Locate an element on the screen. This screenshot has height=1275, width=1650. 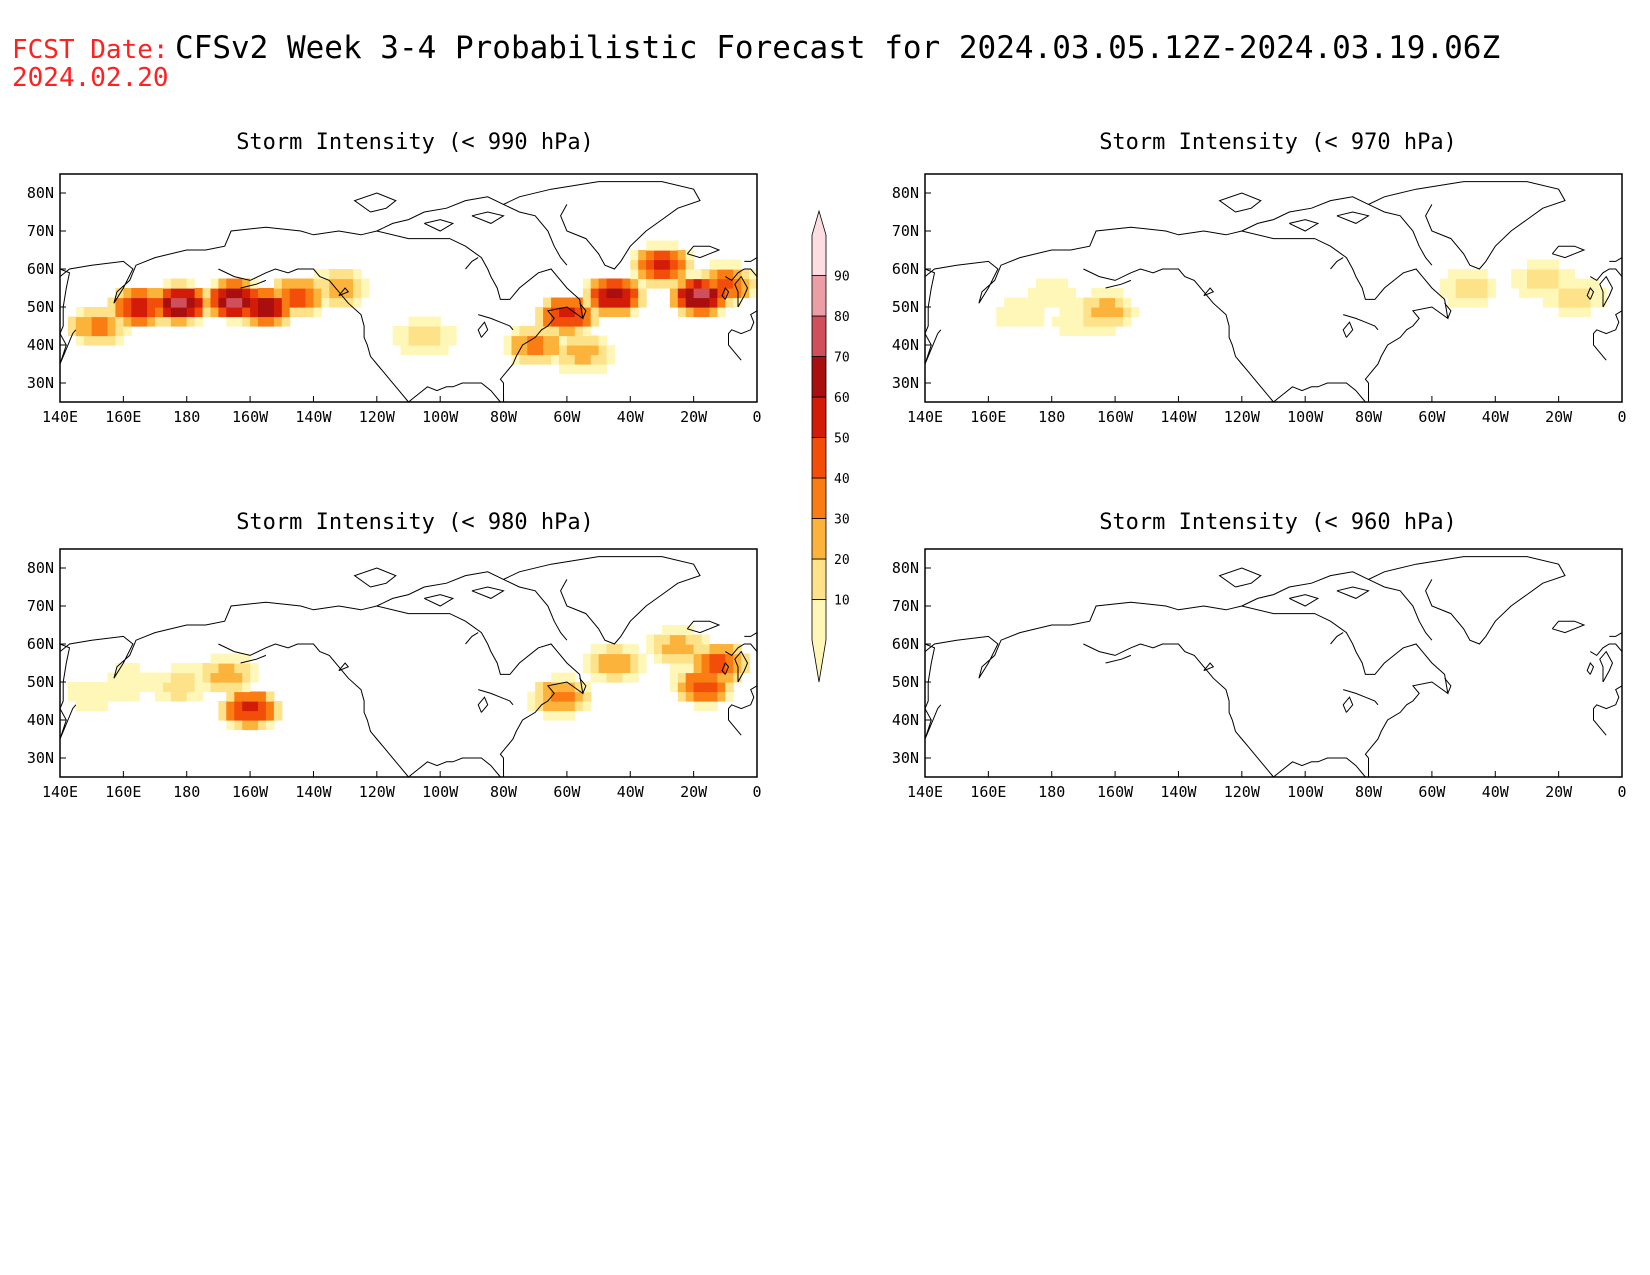
x-tick-label: 140E is located at coordinates (60, 417).